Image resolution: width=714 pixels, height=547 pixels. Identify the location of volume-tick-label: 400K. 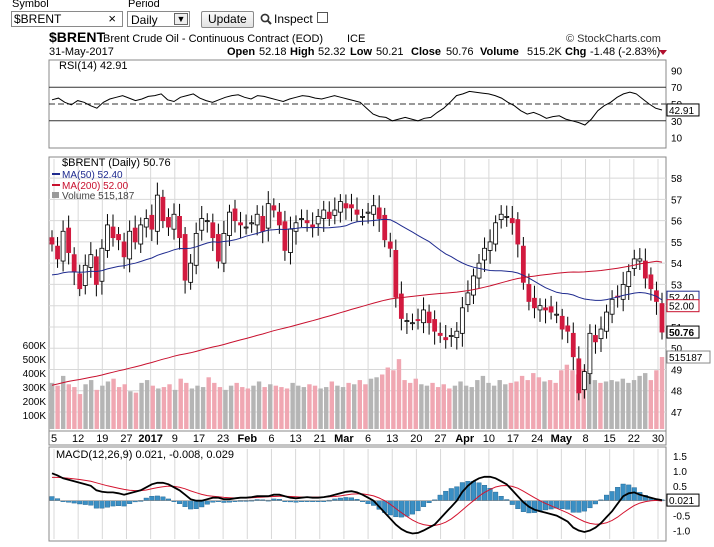
(35, 374).